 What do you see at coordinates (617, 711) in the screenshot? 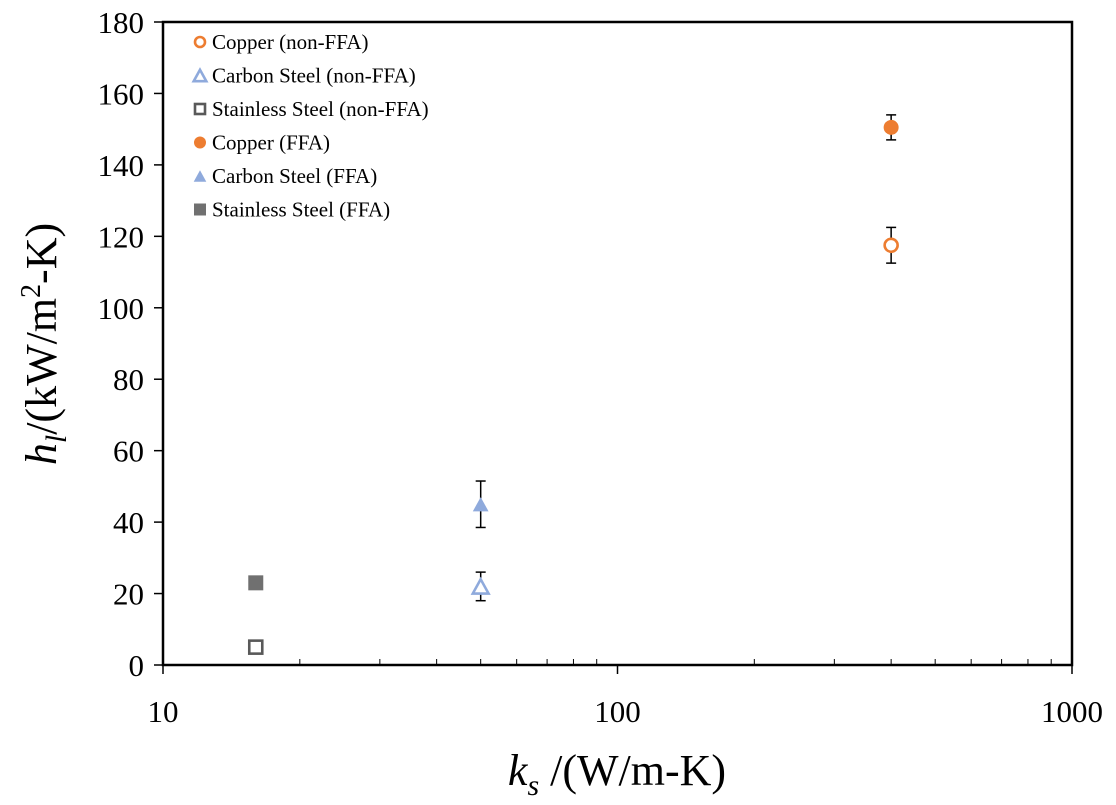
I see `x-tick-label: 100` at bounding box center [617, 711].